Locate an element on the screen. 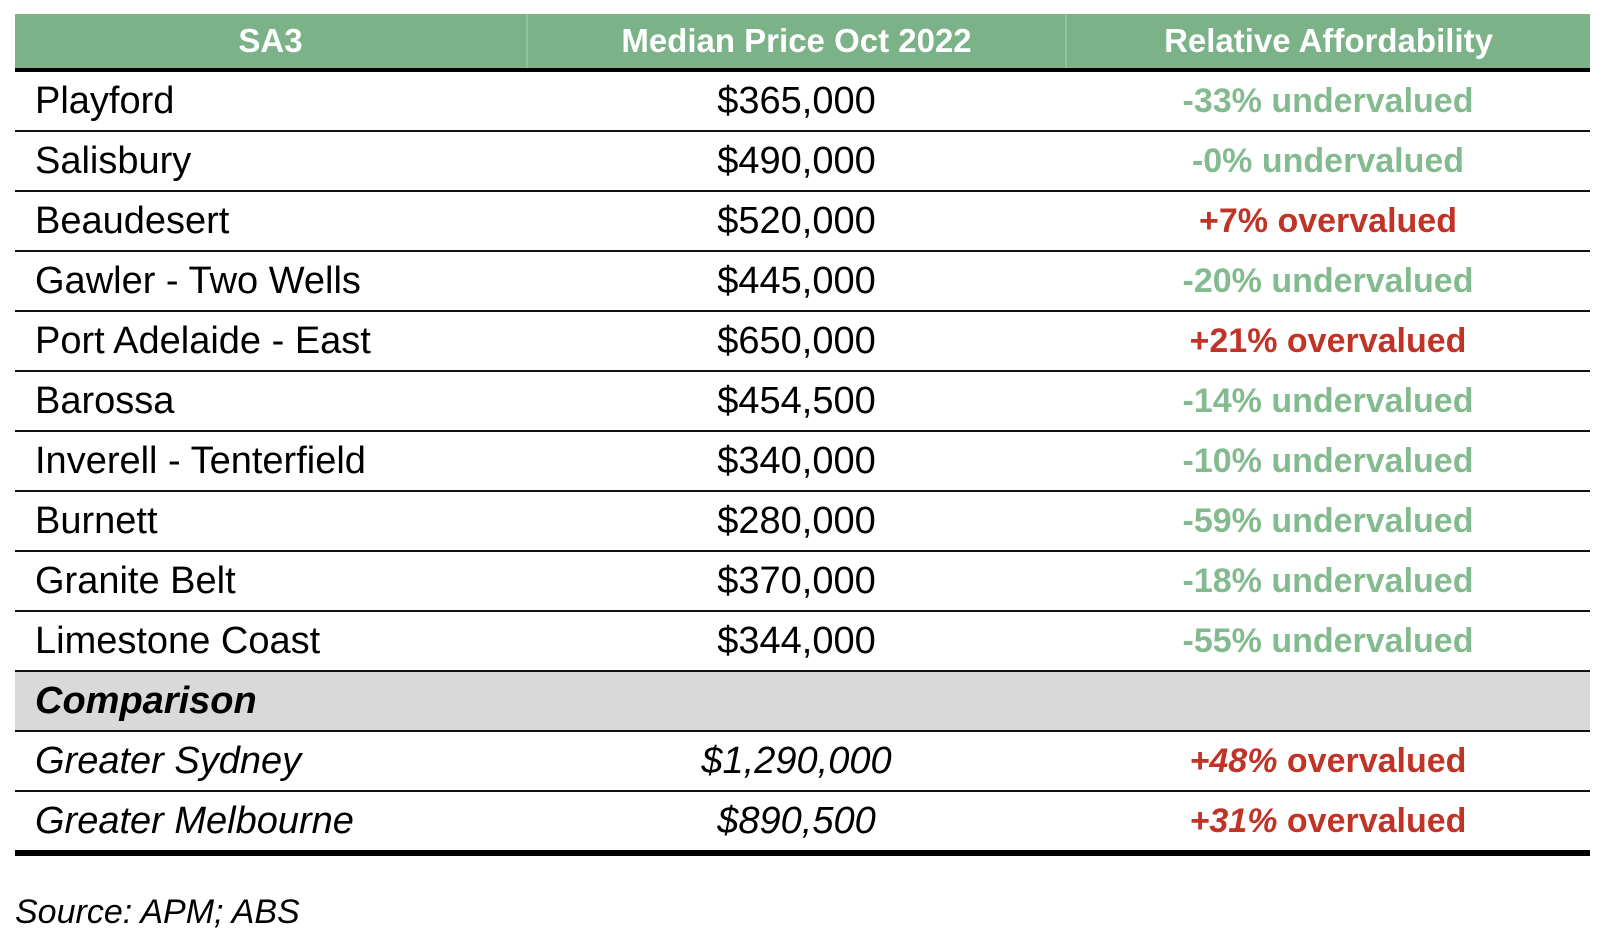 The image size is (1610, 950). affordability-percent: -33% is located at coordinates (1222, 100).